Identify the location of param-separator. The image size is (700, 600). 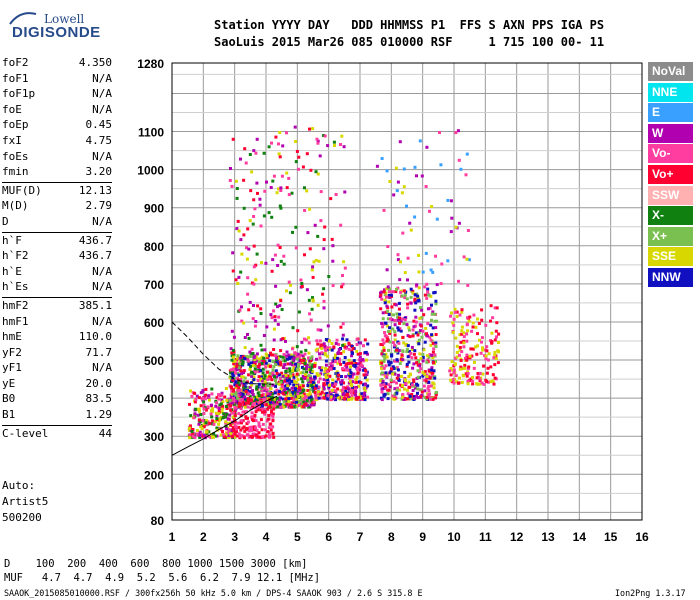
(57, 182).